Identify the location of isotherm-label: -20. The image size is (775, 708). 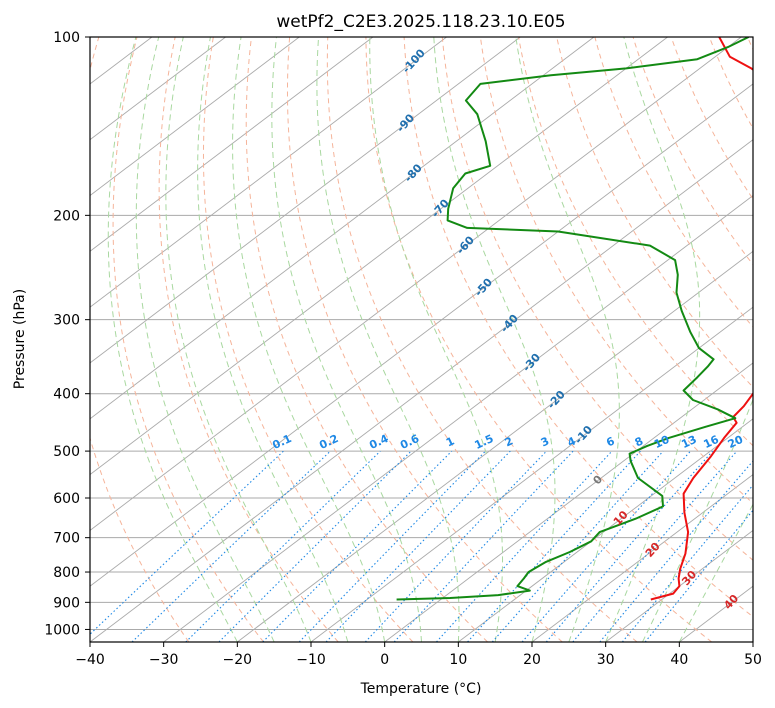
(556, 400).